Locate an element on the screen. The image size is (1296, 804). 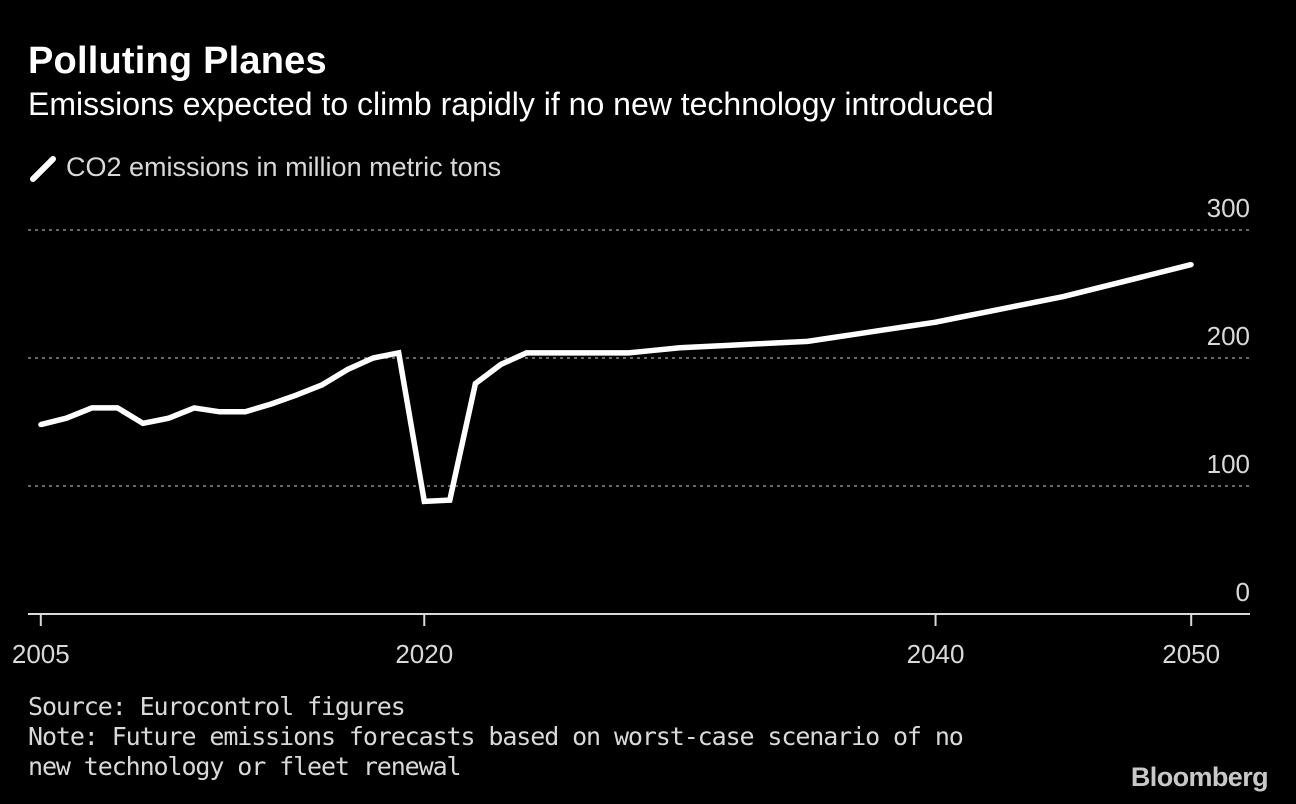
data-point-2048 is located at coordinates (1140, 277).